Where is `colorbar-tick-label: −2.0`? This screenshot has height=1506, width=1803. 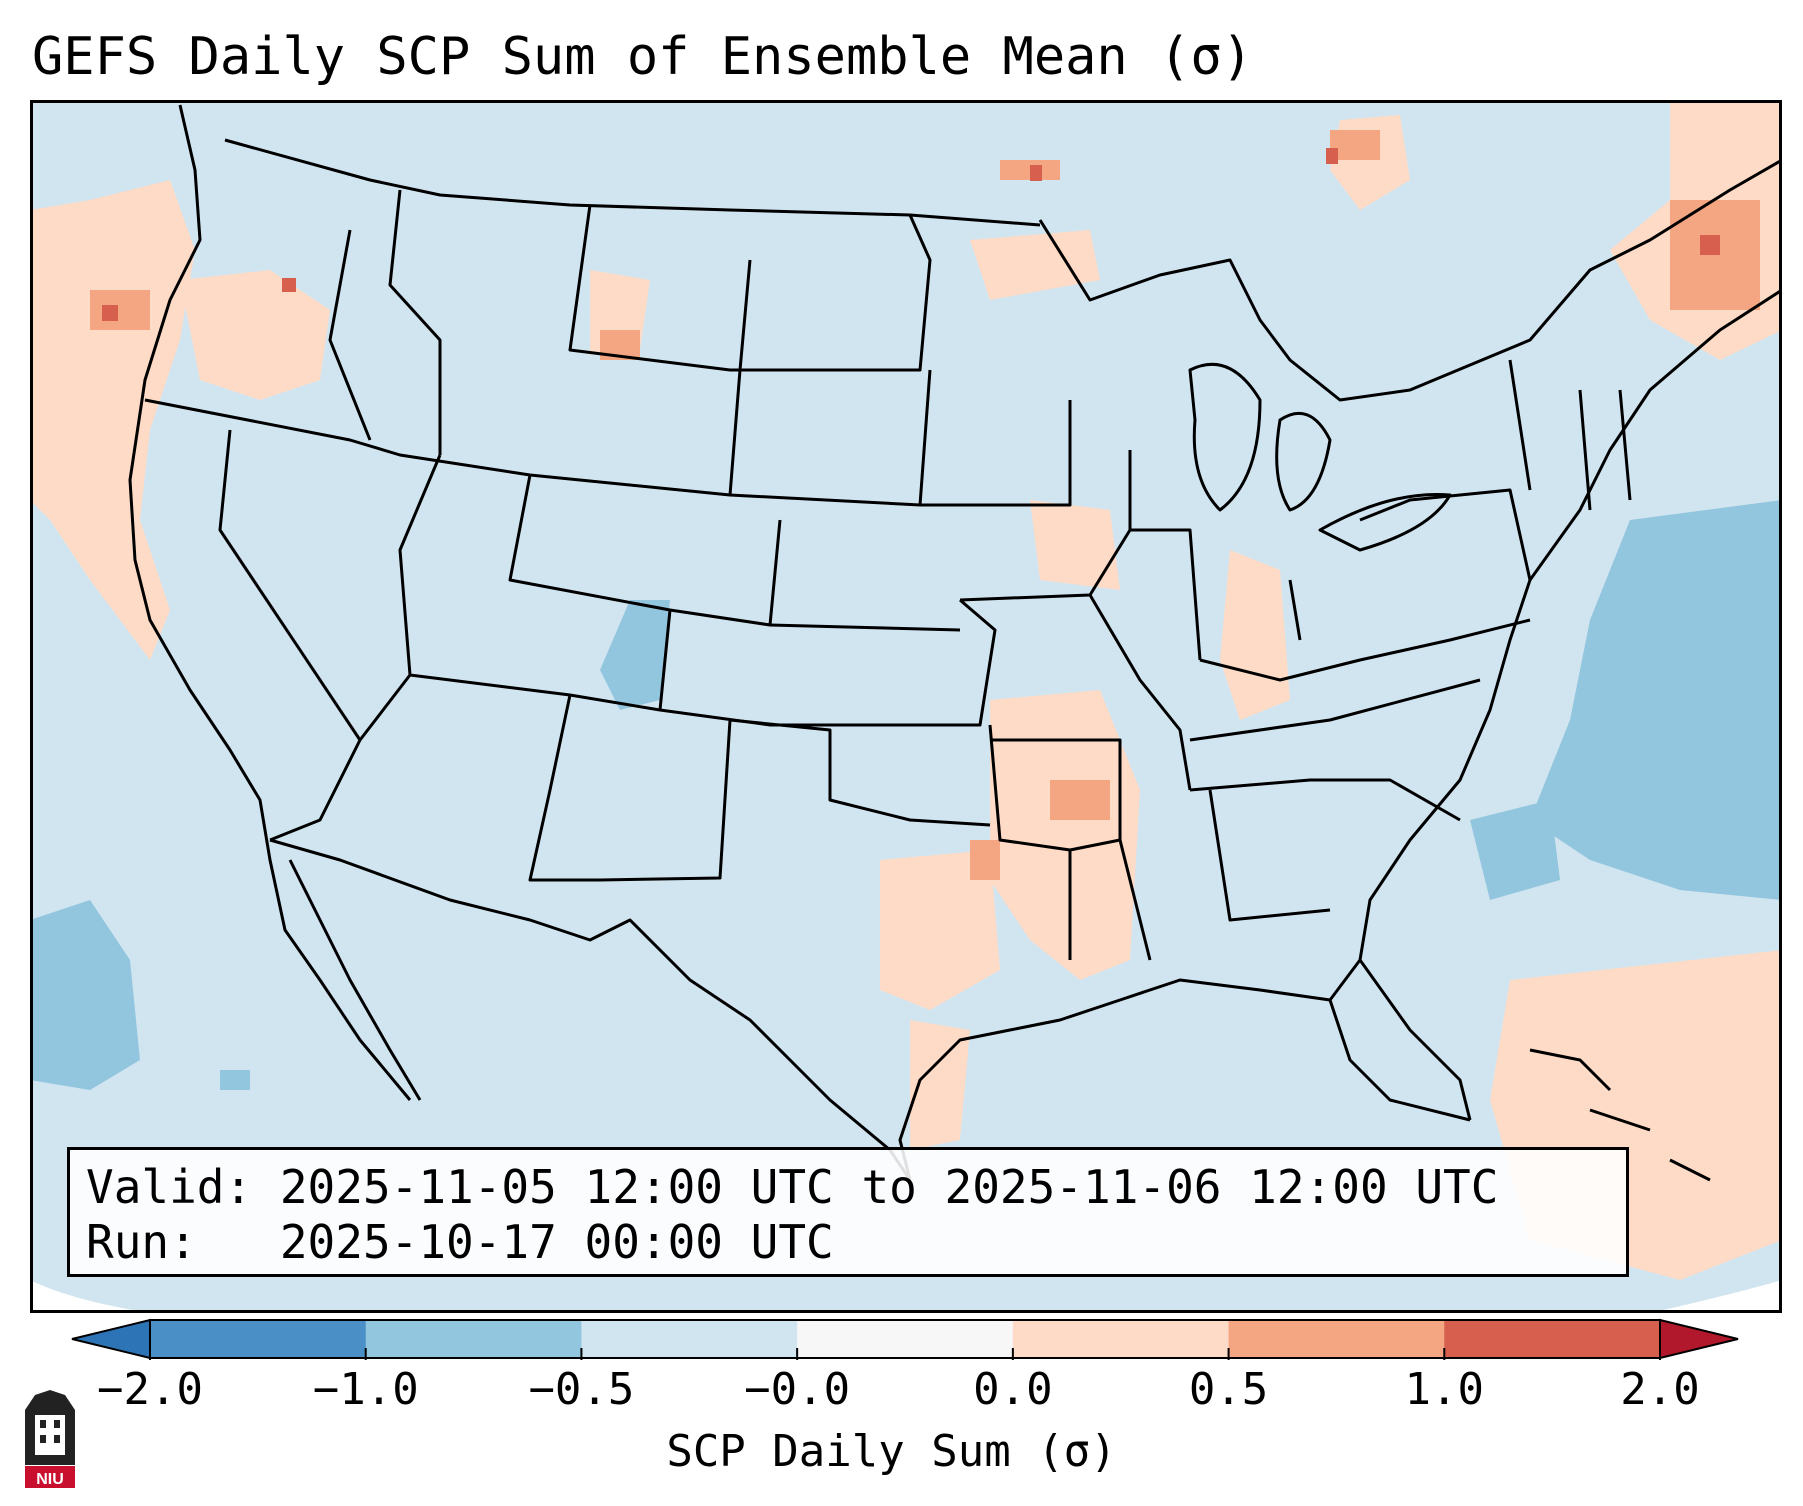 colorbar-tick-label: −2.0 is located at coordinates (150, 1389).